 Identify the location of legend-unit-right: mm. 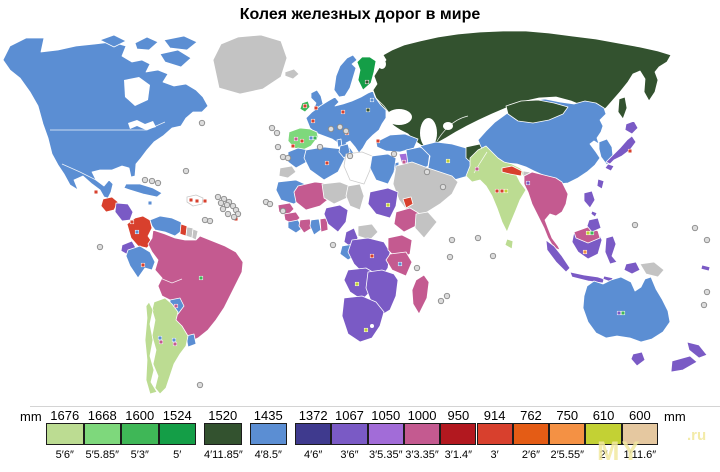
(675, 416).